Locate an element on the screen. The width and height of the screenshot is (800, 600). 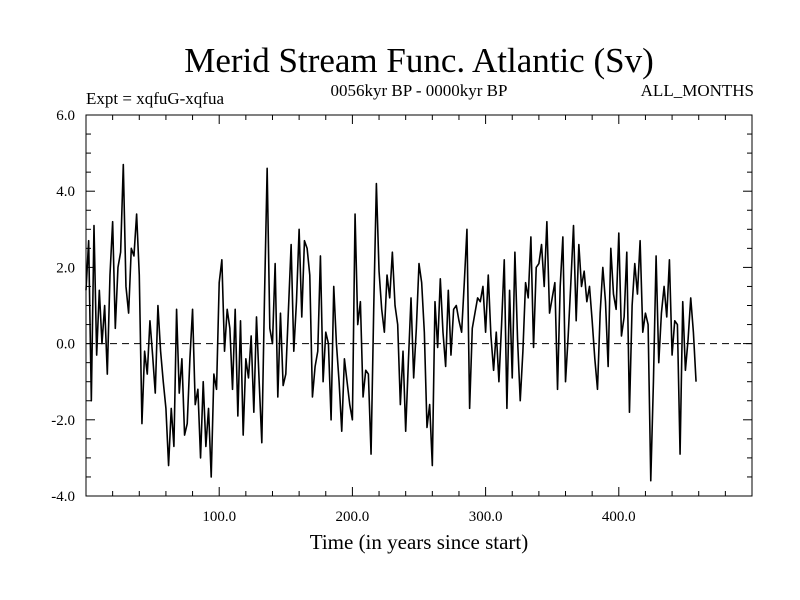
chart-subtitle-left: Expt = xqfuG-xqfua is located at coordinates (155, 98).